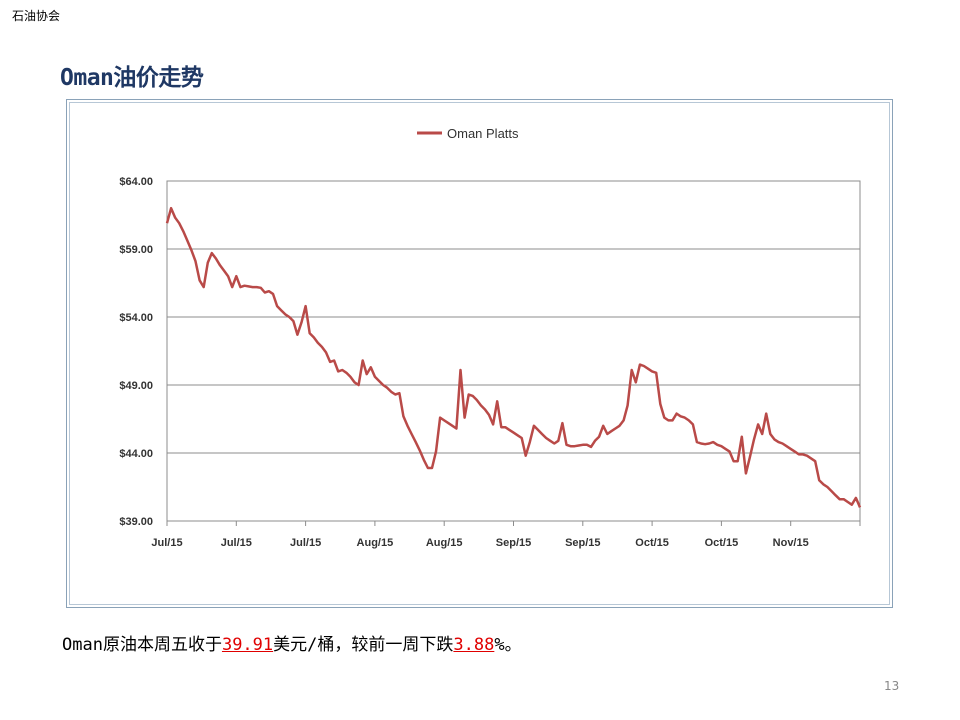 The height and width of the screenshot is (720, 960). What do you see at coordinates (474, 645) in the screenshot?
I see `summary-change: 3.88` at bounding box center [474, 645].